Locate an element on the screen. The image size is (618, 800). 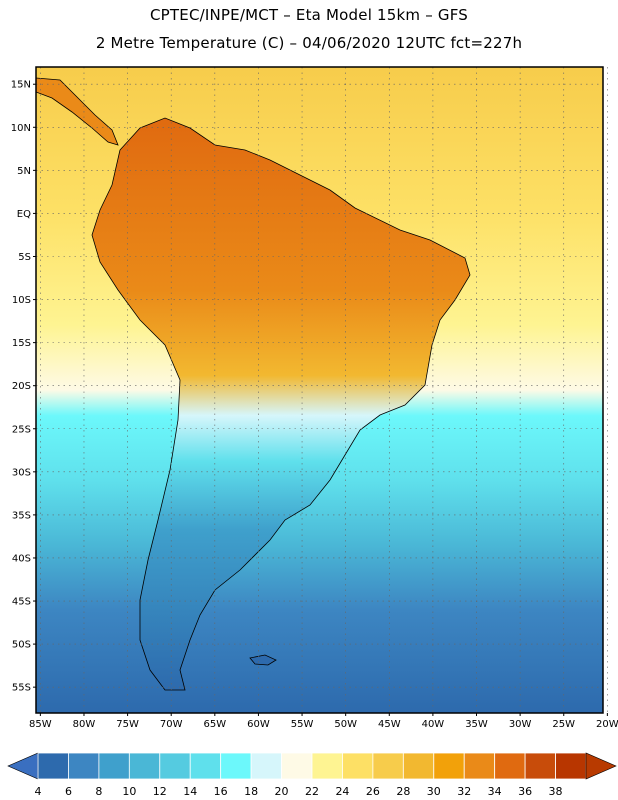
chart-title: CPTEC/INPE/MCT – Eta Model 15km – GFS is located at coordinates (309, 15).